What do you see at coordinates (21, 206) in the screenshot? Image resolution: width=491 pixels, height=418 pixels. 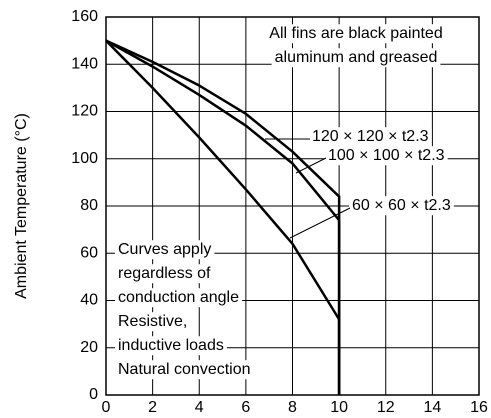 I see `y-axis-label: Ambient Temperature (°C)` at bounding box center [21, 206].